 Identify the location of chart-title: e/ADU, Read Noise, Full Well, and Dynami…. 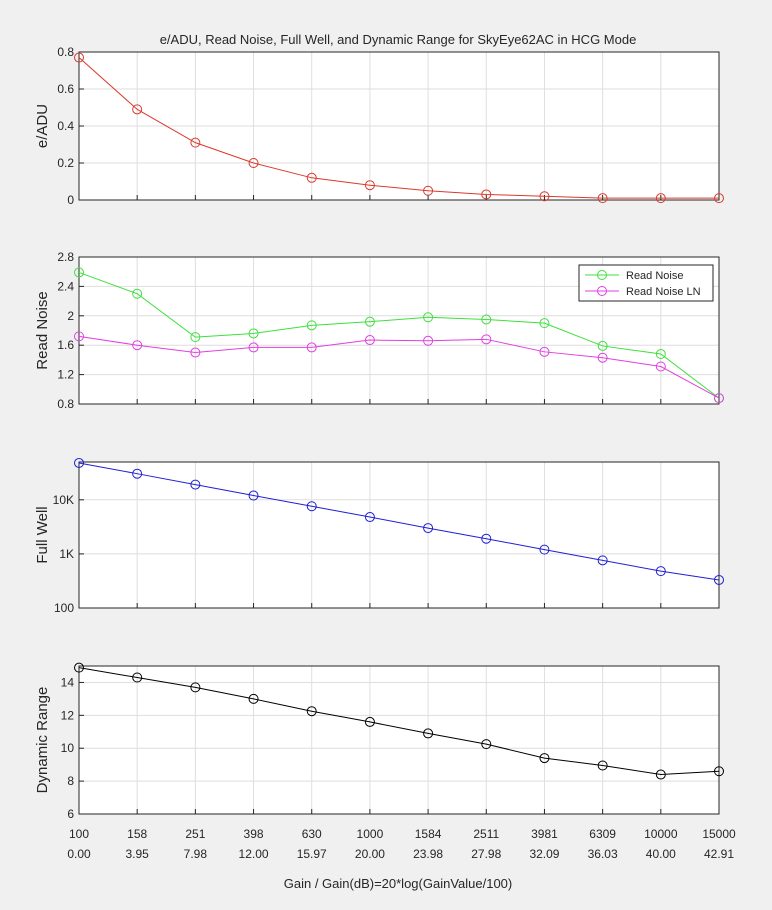
(398, 39).